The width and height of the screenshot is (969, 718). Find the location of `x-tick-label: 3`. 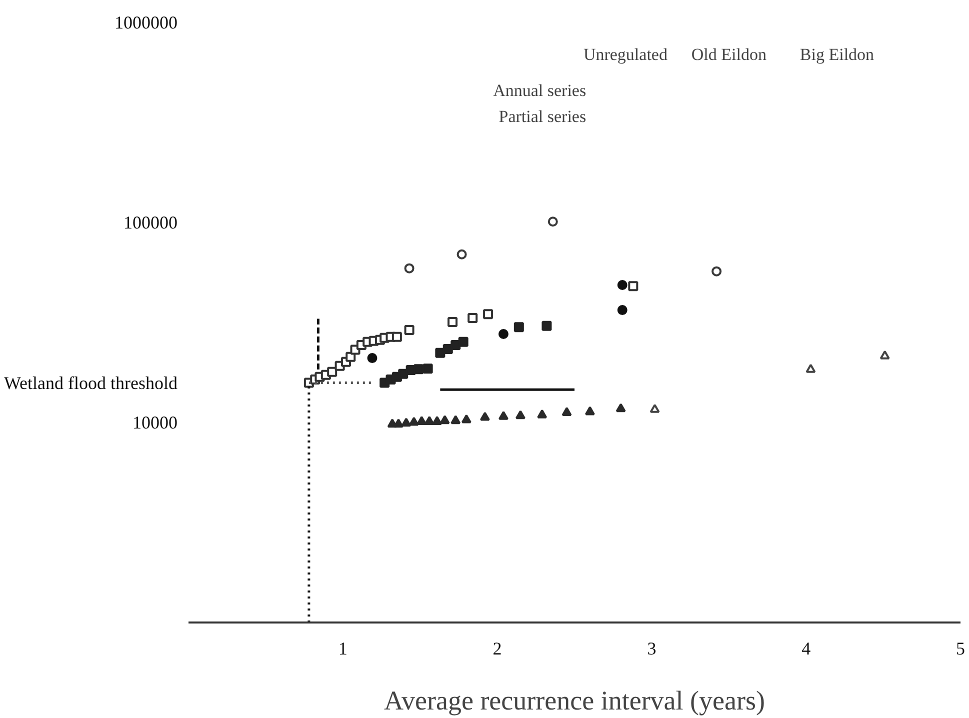

x-tick-label: 3 is located at coordinates (651, 648).